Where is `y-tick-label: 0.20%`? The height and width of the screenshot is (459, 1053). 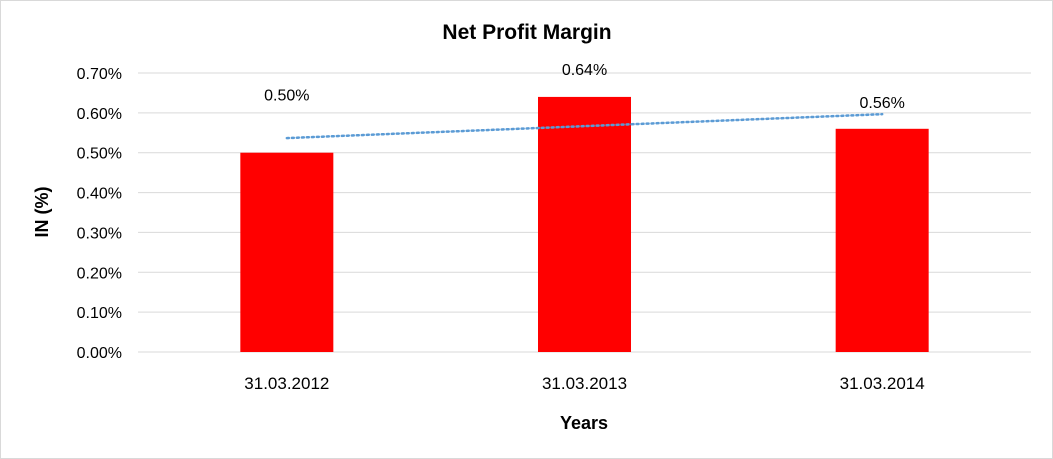 y-tick-label: 0.20% is located at coordinates (99, 273).